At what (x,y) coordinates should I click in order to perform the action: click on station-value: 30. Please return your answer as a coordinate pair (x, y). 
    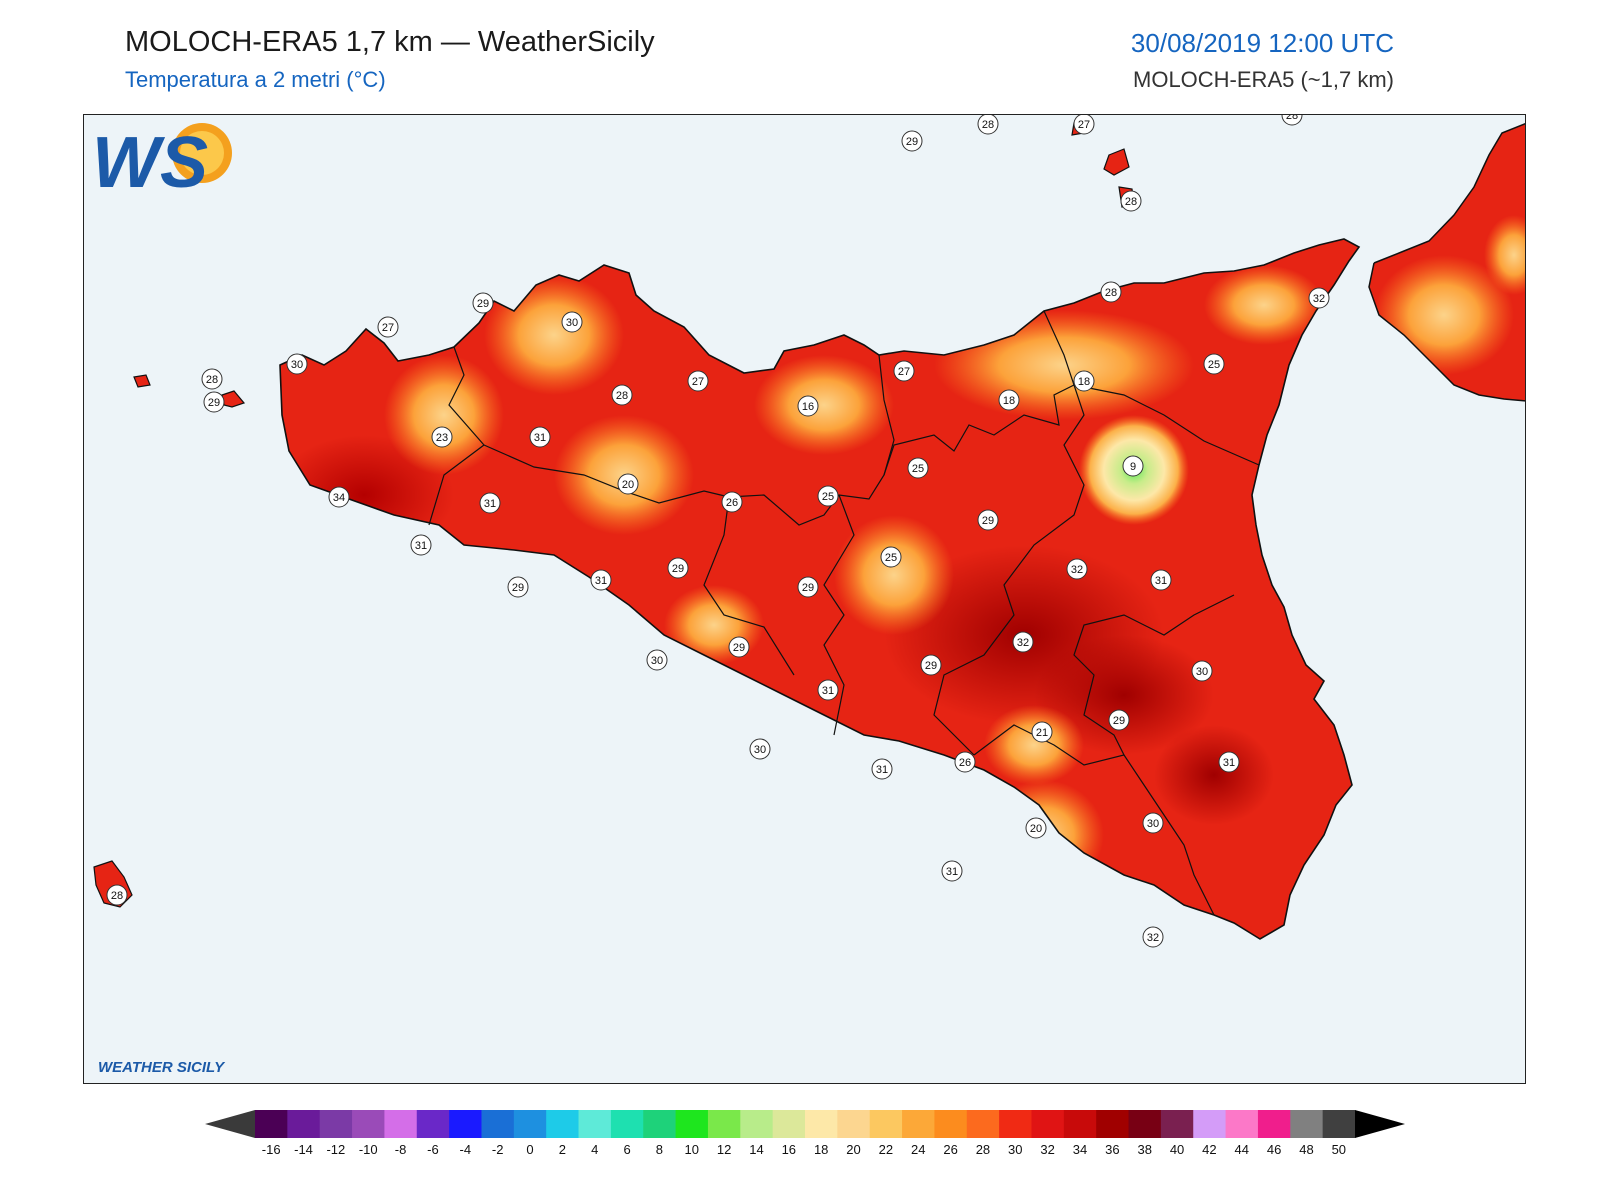
    Looking at the image, I should click on (572, 323).